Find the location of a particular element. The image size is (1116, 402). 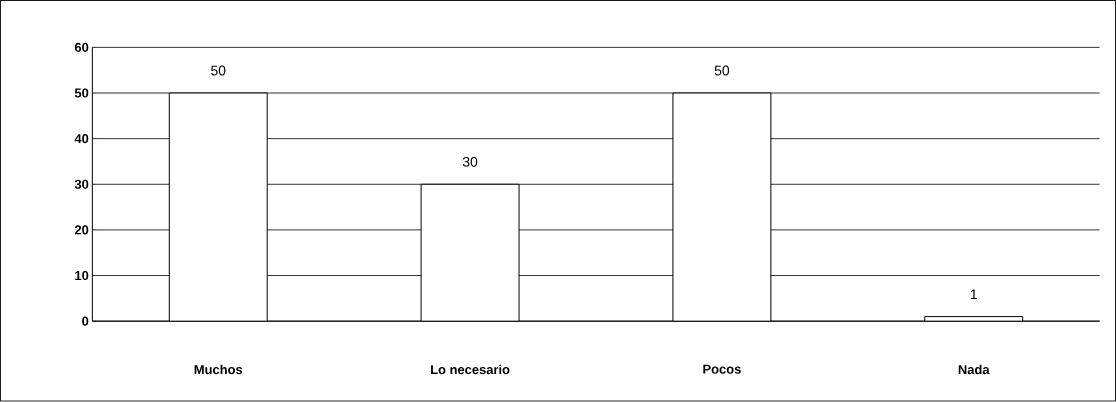

x-tick-label: Lo necesario is located at coordinates (470, 369).